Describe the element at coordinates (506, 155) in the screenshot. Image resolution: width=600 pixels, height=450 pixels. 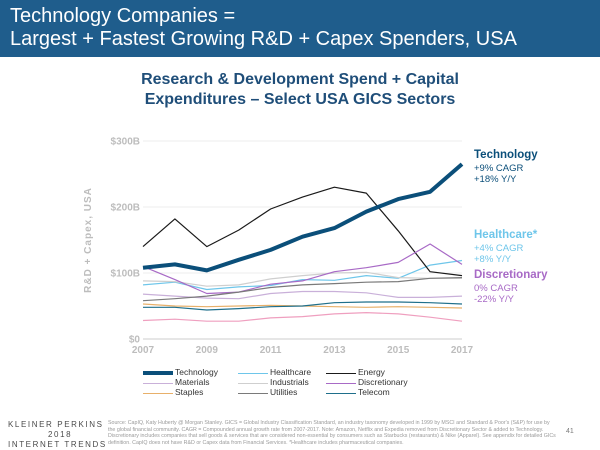
I see `annotation-technology-name: Technology` at that location.